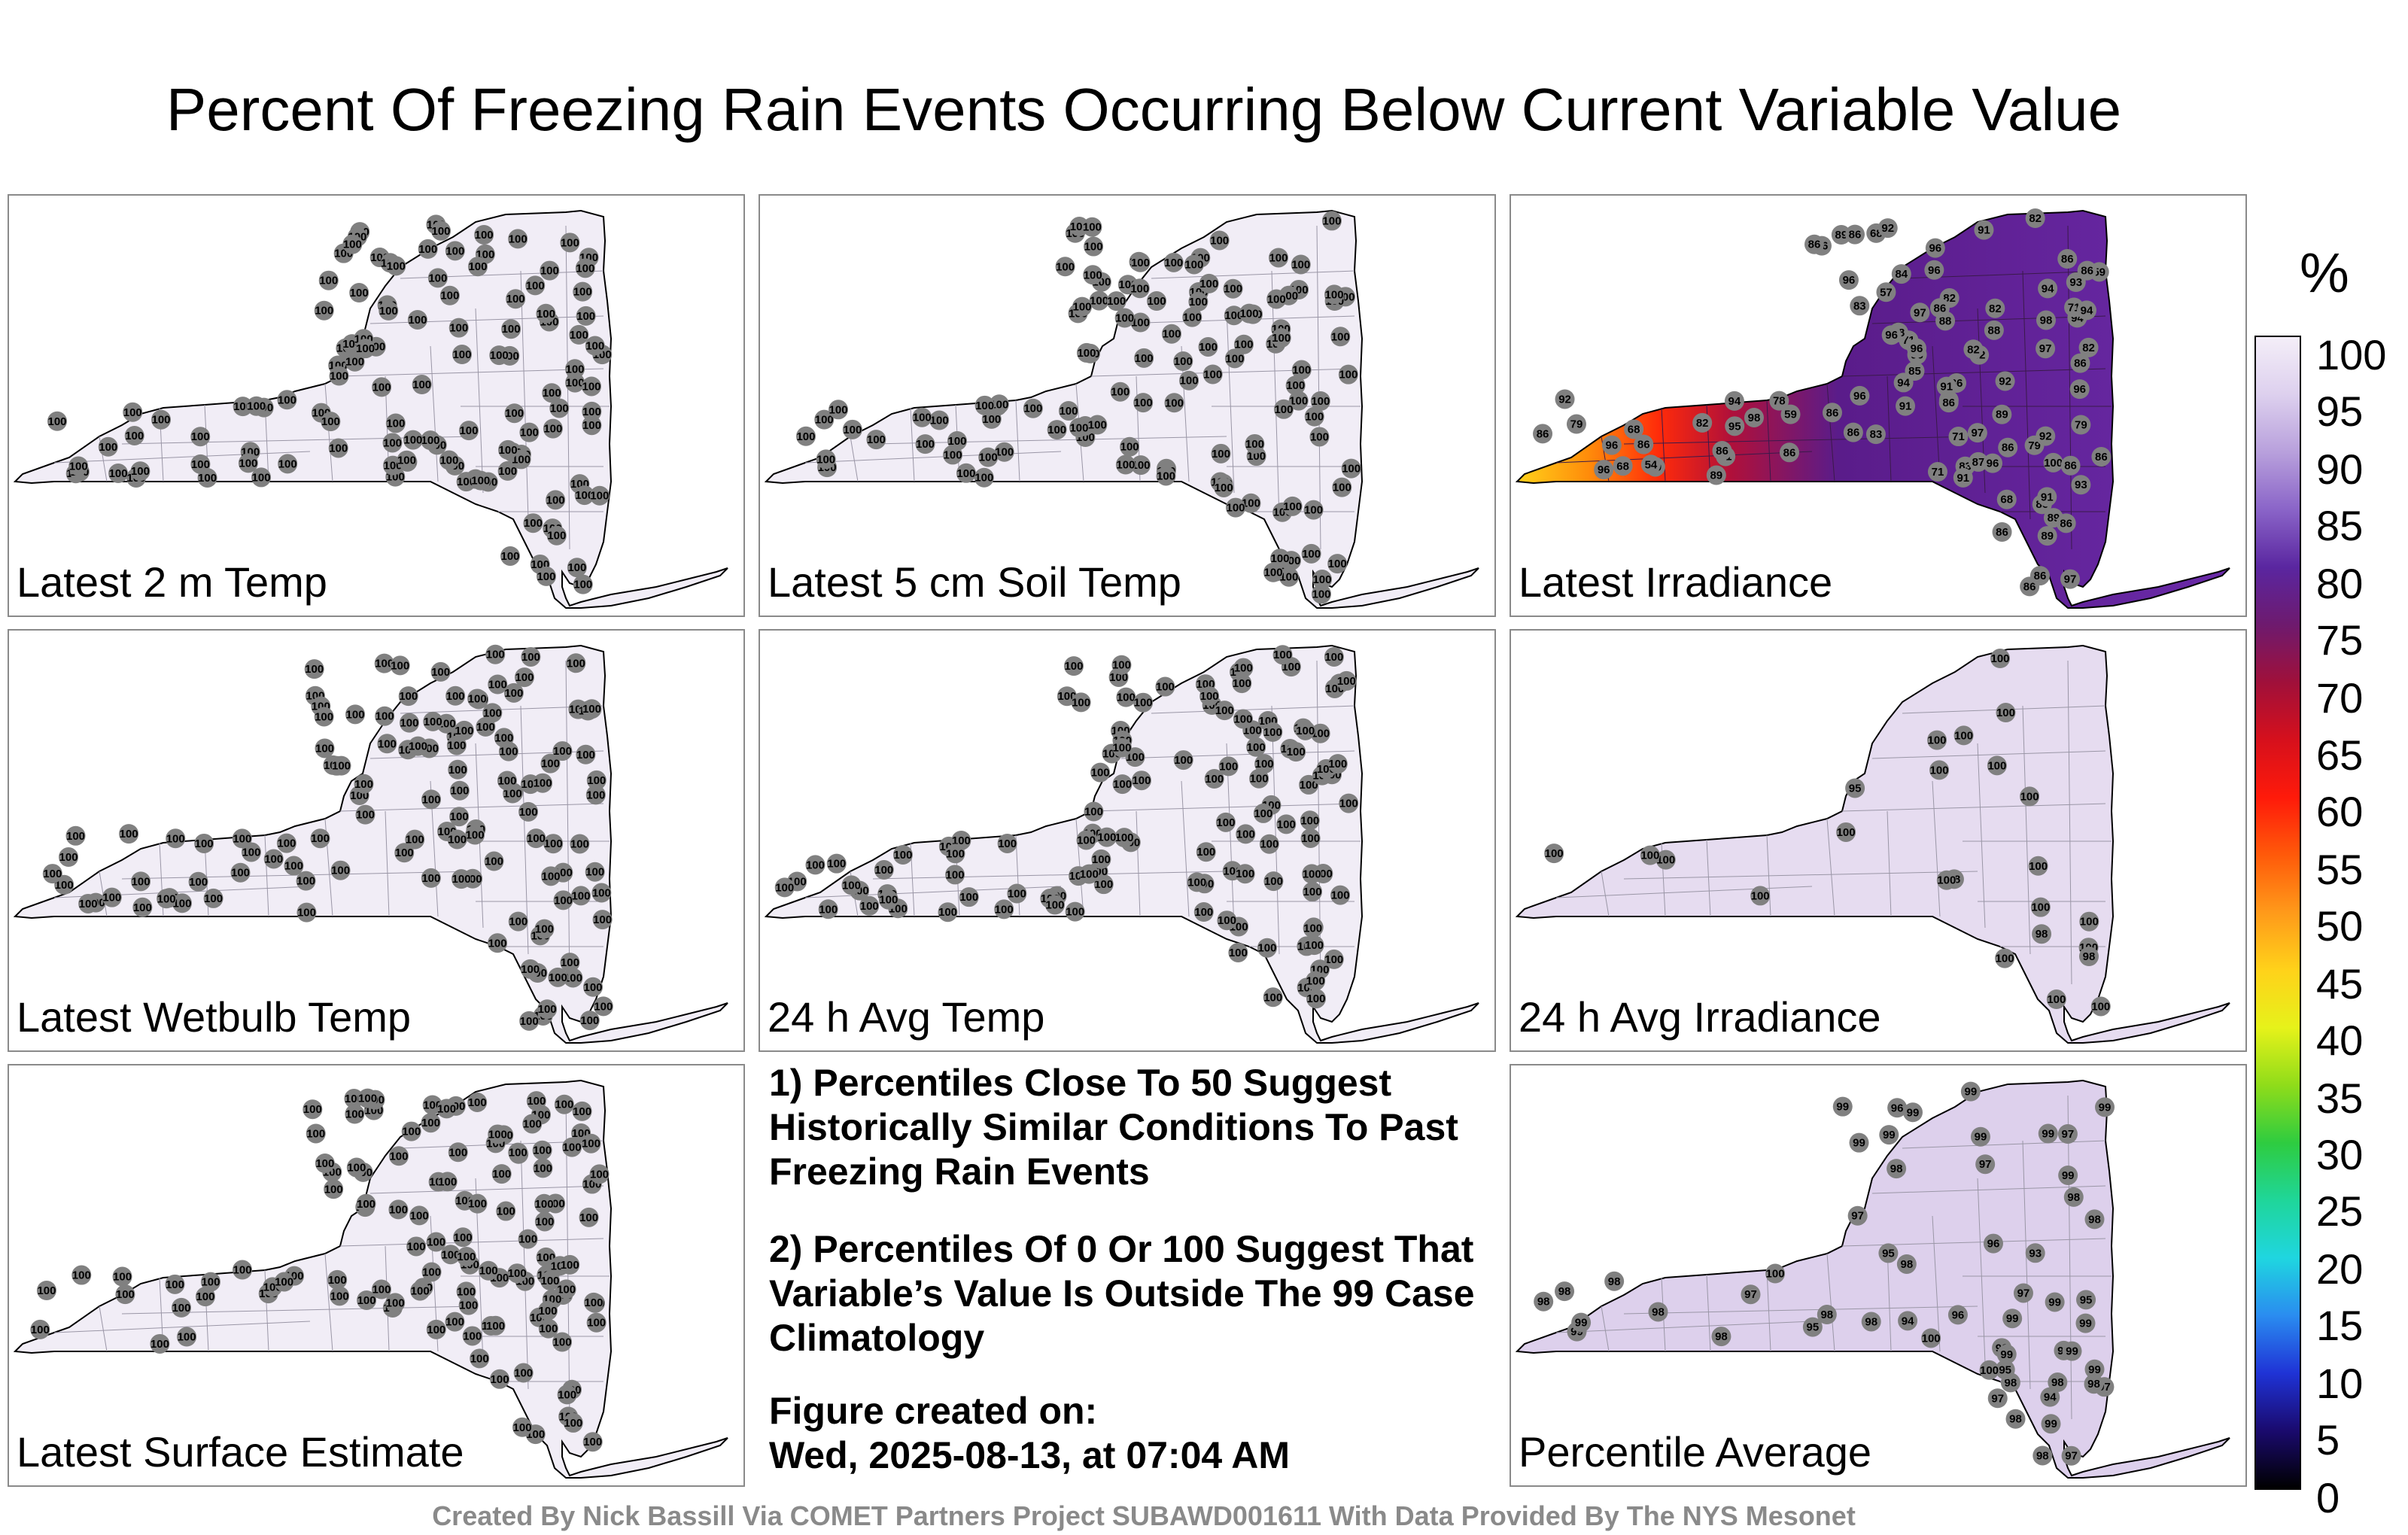  What do you see at coordinates (1945, 321) in the screenshot?
I see `station-value: 88` at bounding box center [1945, 321].